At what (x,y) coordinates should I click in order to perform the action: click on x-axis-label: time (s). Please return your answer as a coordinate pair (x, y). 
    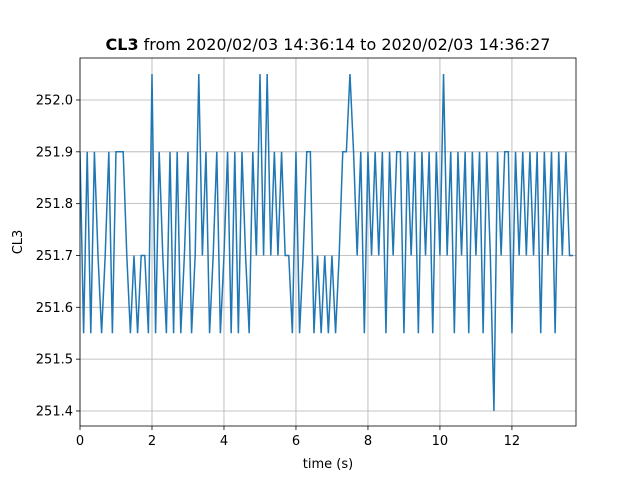
    Looking at the image, I should click on (328, 464).